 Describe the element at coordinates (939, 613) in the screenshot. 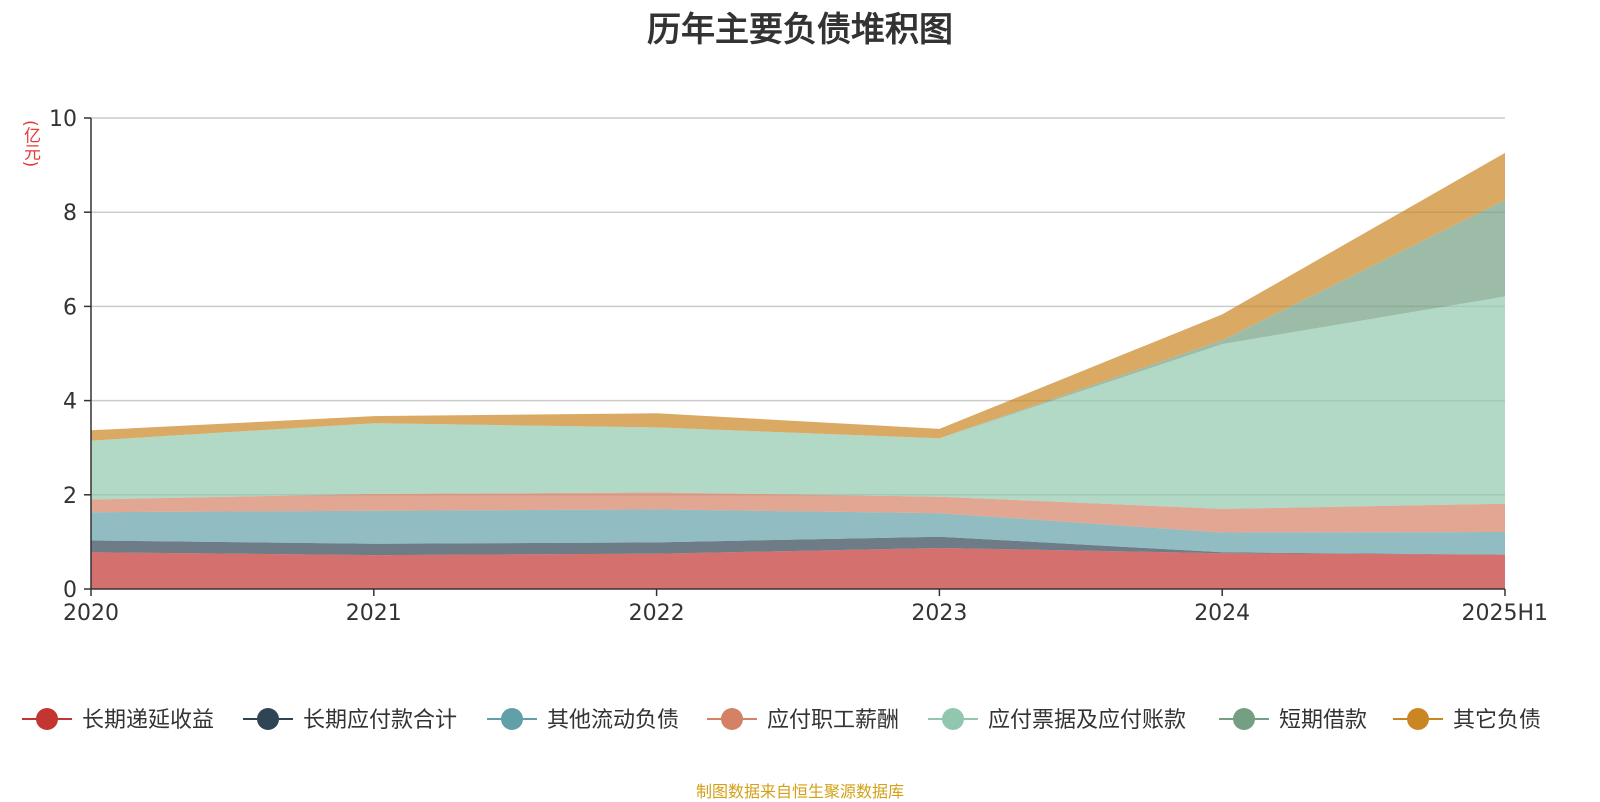

I see `x-tick-label: 2023` at that location.